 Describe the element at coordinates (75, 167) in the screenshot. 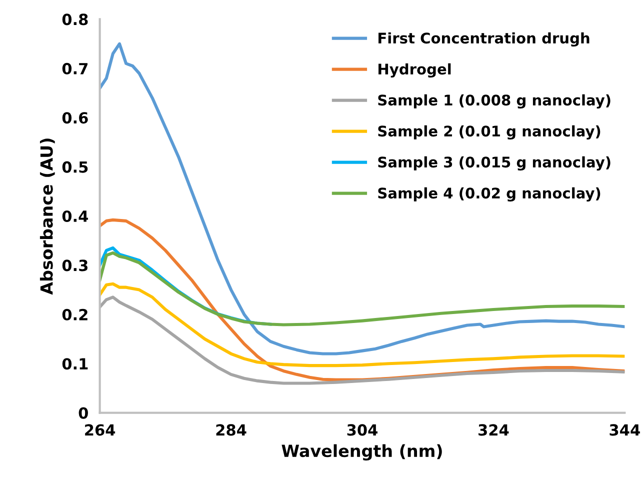

I see `y-tick-label: 0.5` at that location.